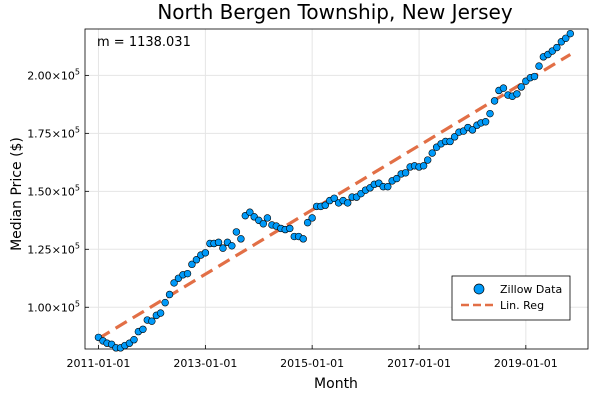 The width and height of the screenshot is (600, 400). Describe the element at coordinates (39, 75) in the screenshot. I see `y-tick-mantissa: 2.00` at that location.